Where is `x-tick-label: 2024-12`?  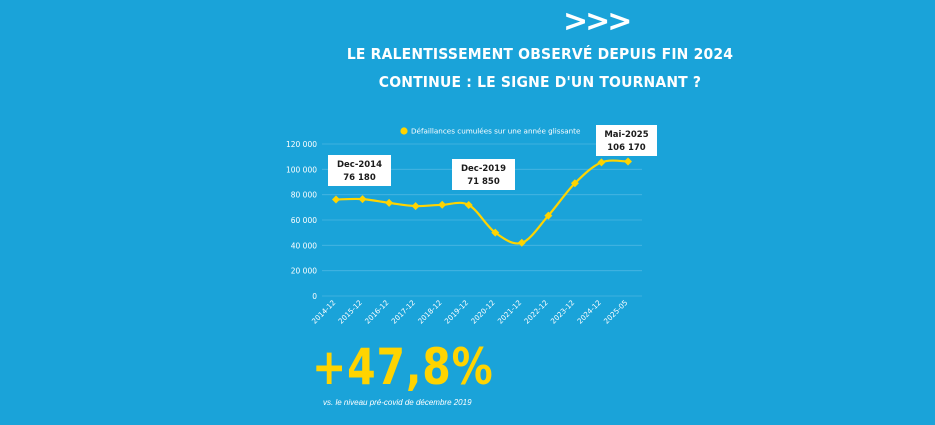 x-tick-label: 2024-12 is located at coordinates (589, 312).